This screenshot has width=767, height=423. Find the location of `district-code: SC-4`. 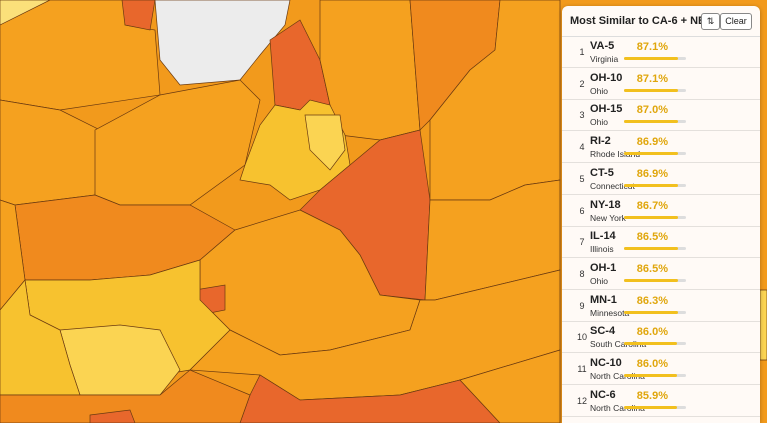

district-code: SC-4 is located at coordinates (603, 331).